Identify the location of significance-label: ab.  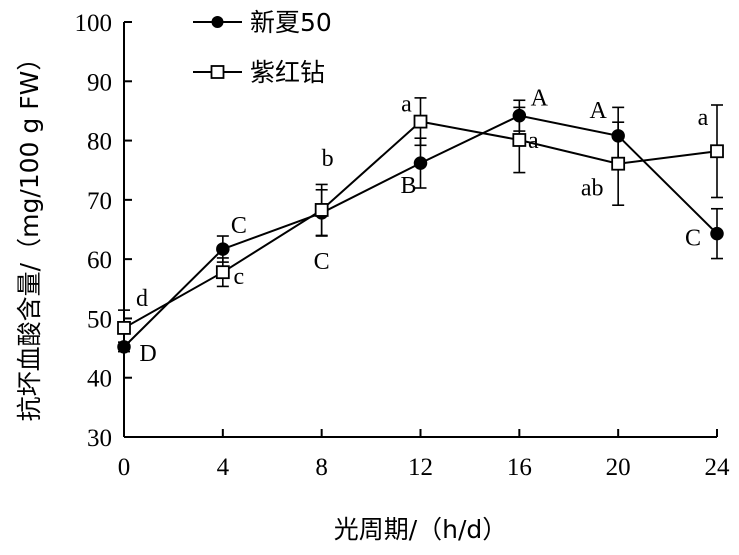
(592, 189).